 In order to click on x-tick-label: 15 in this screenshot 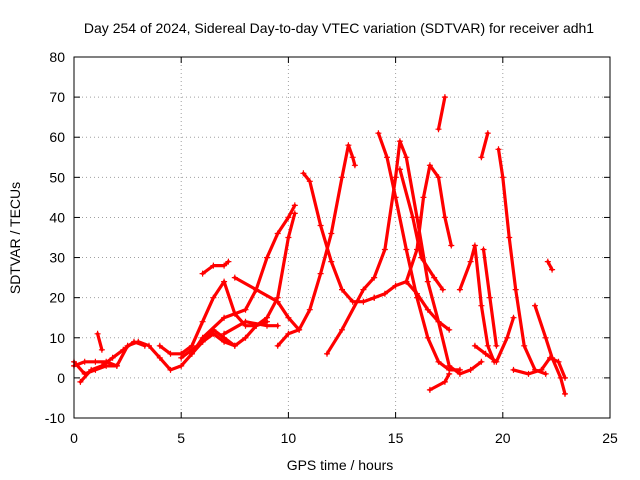, I will do `click(396, 438)`.